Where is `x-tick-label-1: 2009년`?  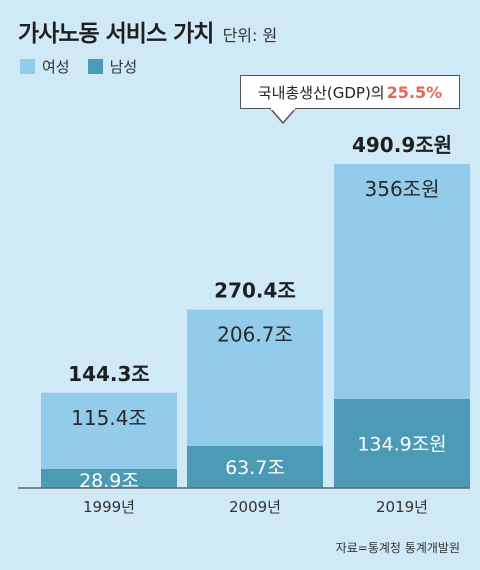
x-tick-label-1: 2009년 is located at coordinates (255, 507).